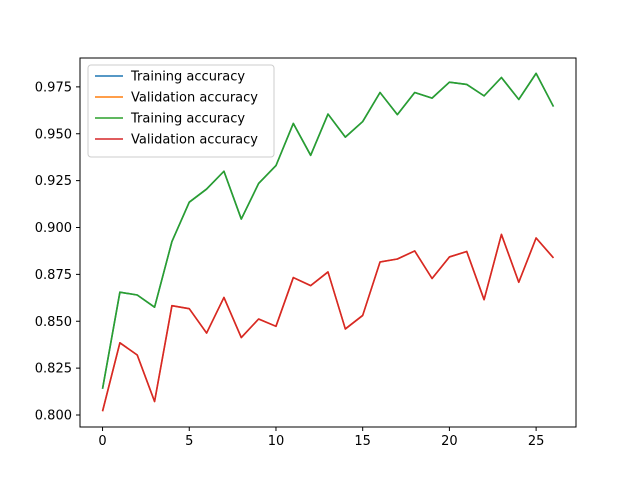  Describe the element at coordinates (536, 441) in the screenshot. I see `x-tick-label: 25` at that location.